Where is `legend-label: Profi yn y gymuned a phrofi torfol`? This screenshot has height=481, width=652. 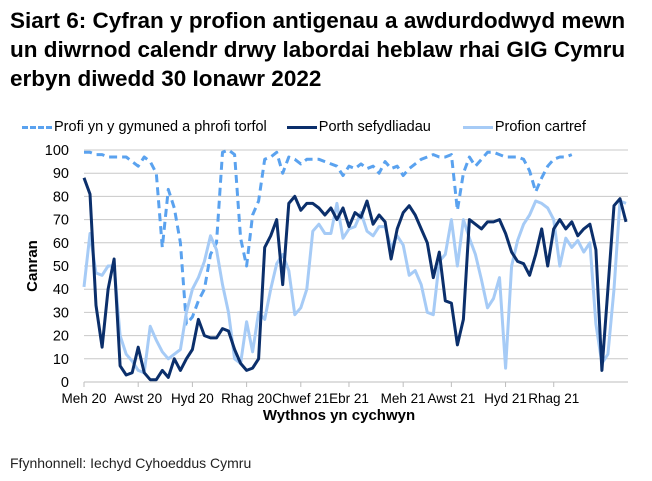 legend-label: Profi yn y gymuned a phrofi torfol is located at coordinates (160, 127).